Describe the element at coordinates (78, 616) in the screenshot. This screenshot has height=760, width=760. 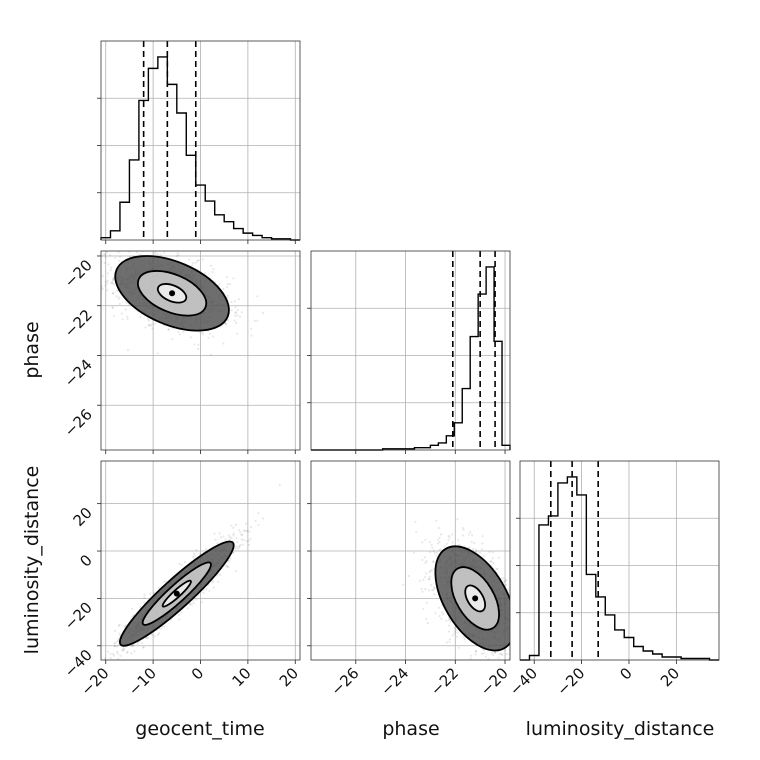
I see `tick-label-y-luminosity-distance: −20` at that location.